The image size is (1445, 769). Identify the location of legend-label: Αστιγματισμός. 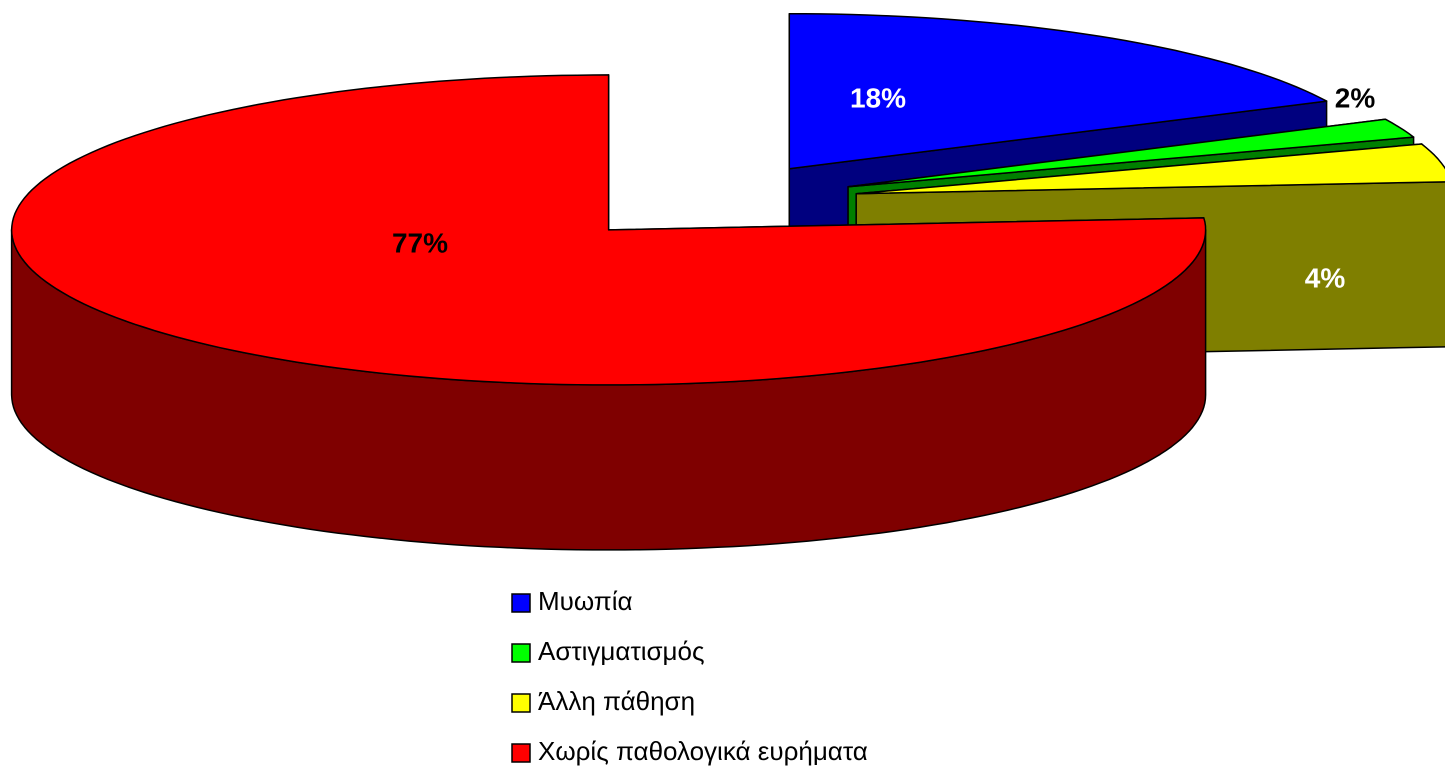
(621, 651).